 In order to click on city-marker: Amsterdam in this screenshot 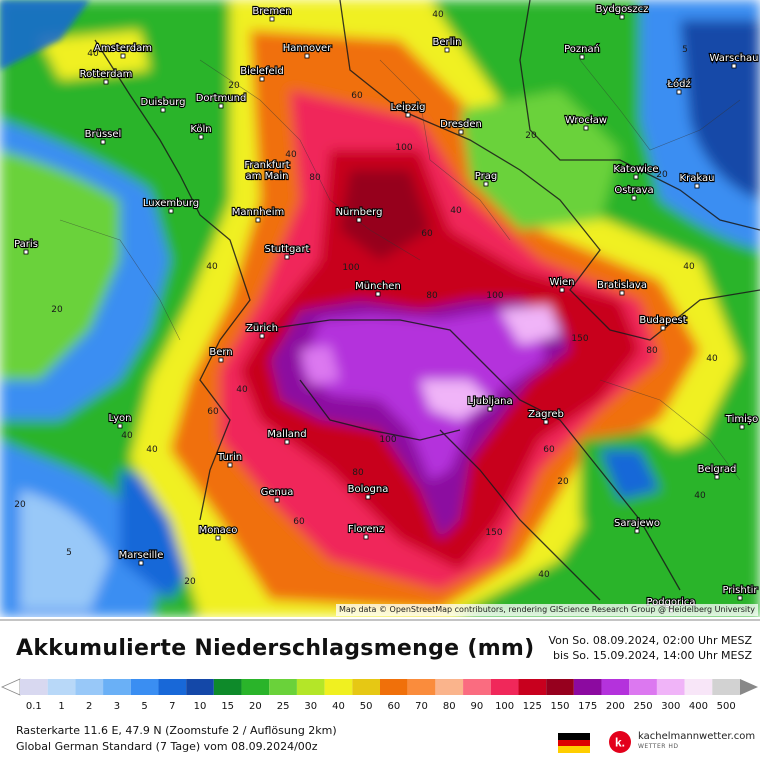, I will do `click(123, 50)`.